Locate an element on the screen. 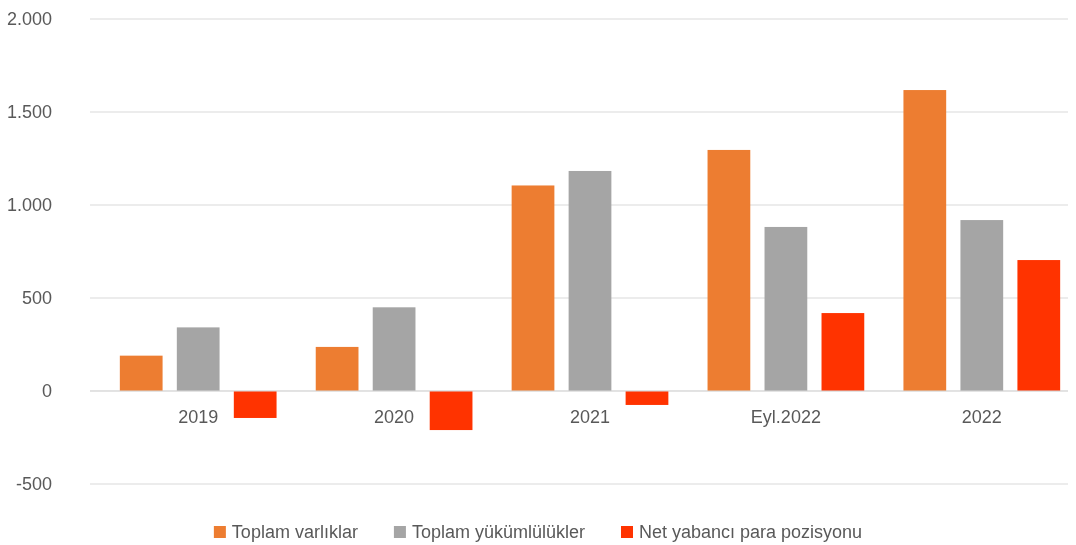  x-tick-label: 2020 is located at coordinates (394, 417).